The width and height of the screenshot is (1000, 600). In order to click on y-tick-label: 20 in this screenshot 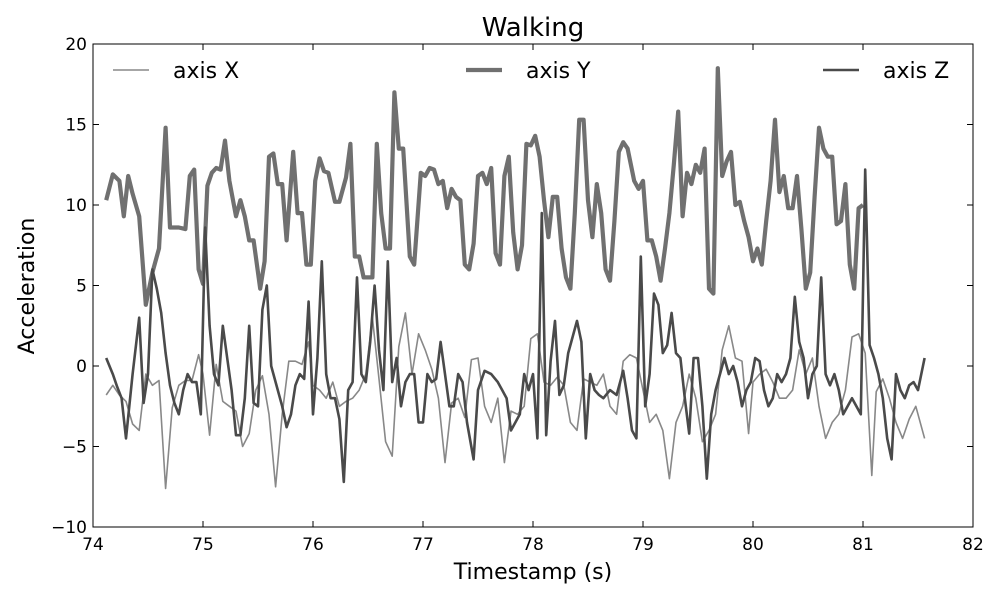, I will do `click(76, 45)`.